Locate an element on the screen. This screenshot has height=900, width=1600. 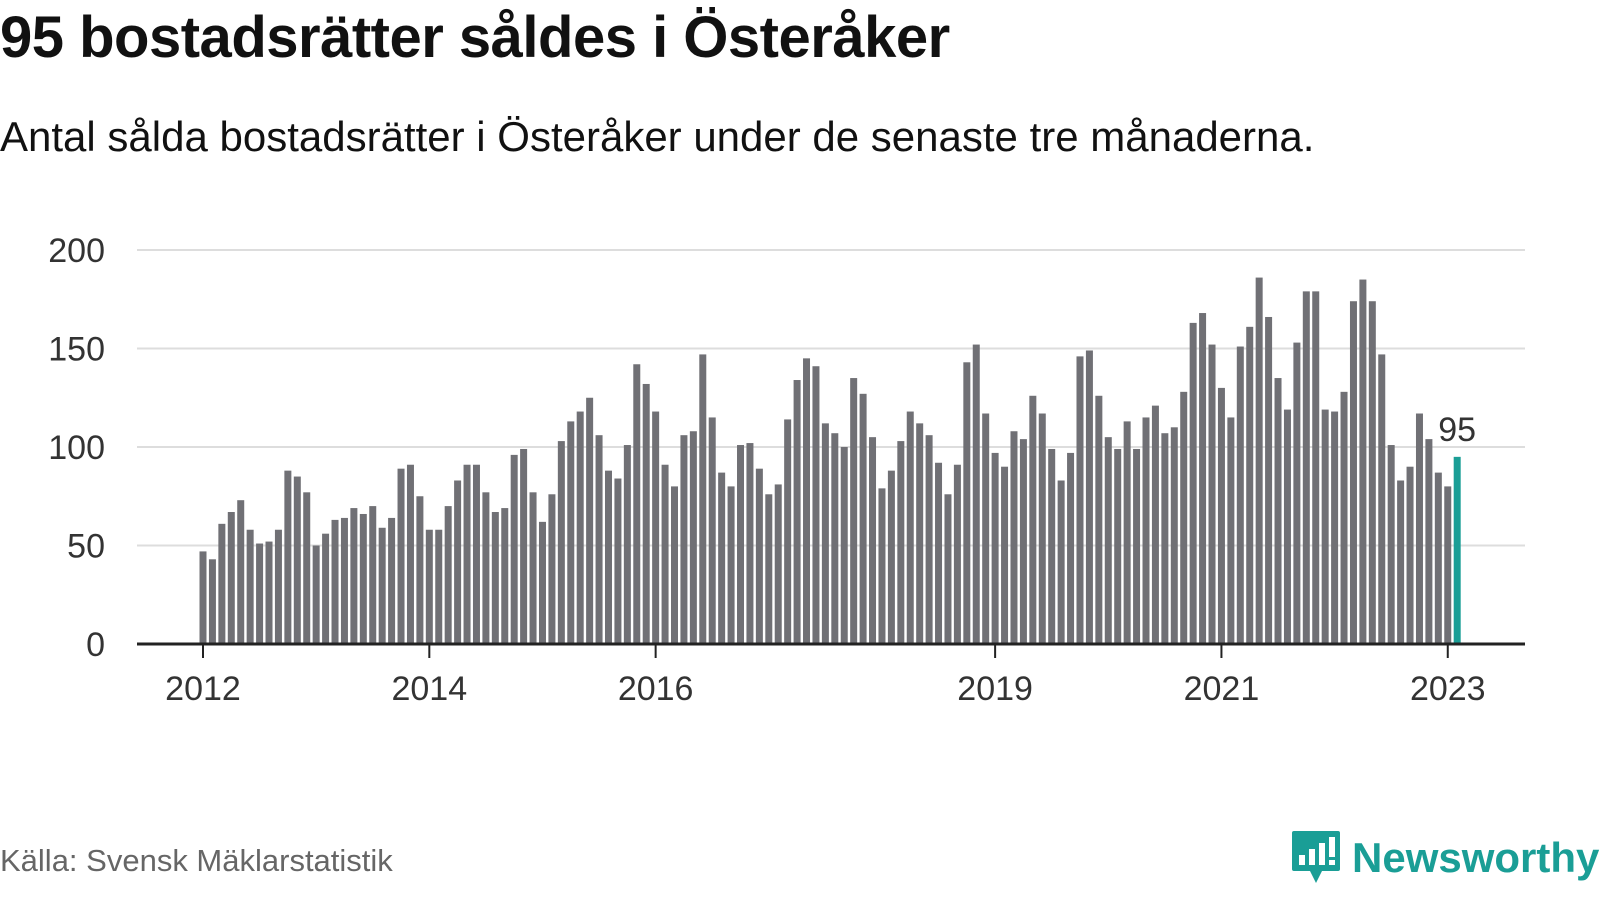
x-axis-ticks: 2012 2014 2016 2019 2021 2023 is located at coordinates (825, 676).